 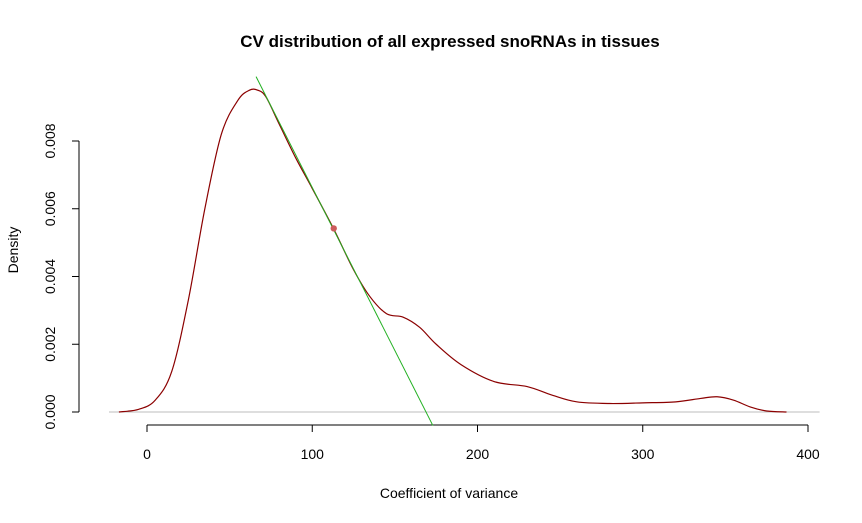 What do you see at coordinates (333, 228) in the screenshot?
I see `highlight-point` at bounding box center [333, 228].